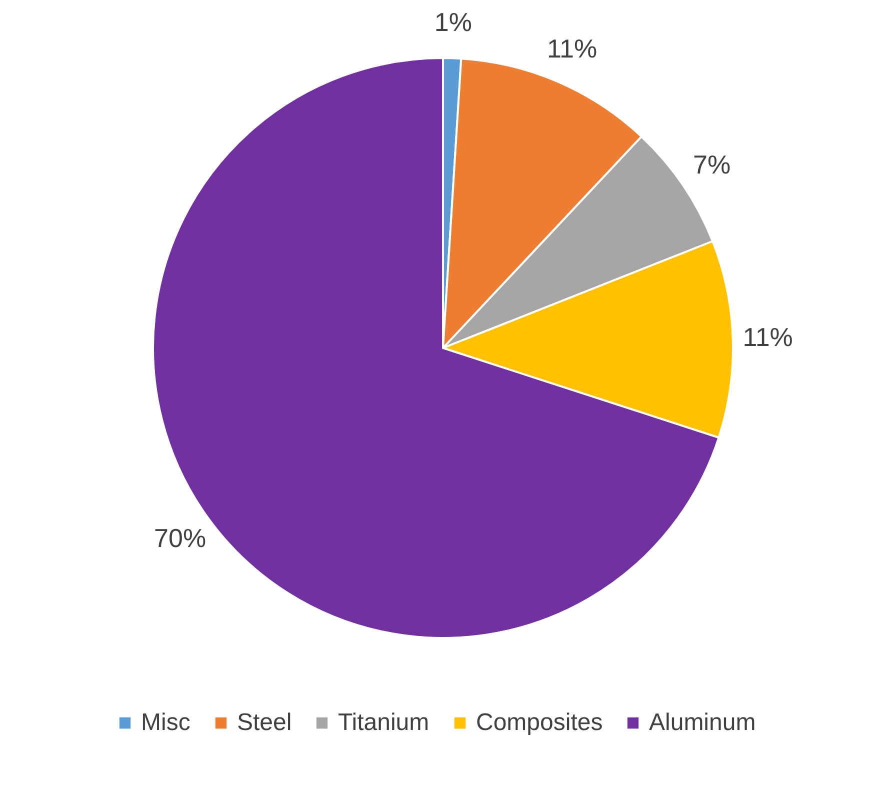  What do you see at coordinates (264, 722) in the screenshot?
I see `legend-label: Steel` at bounding box center [264, 722].